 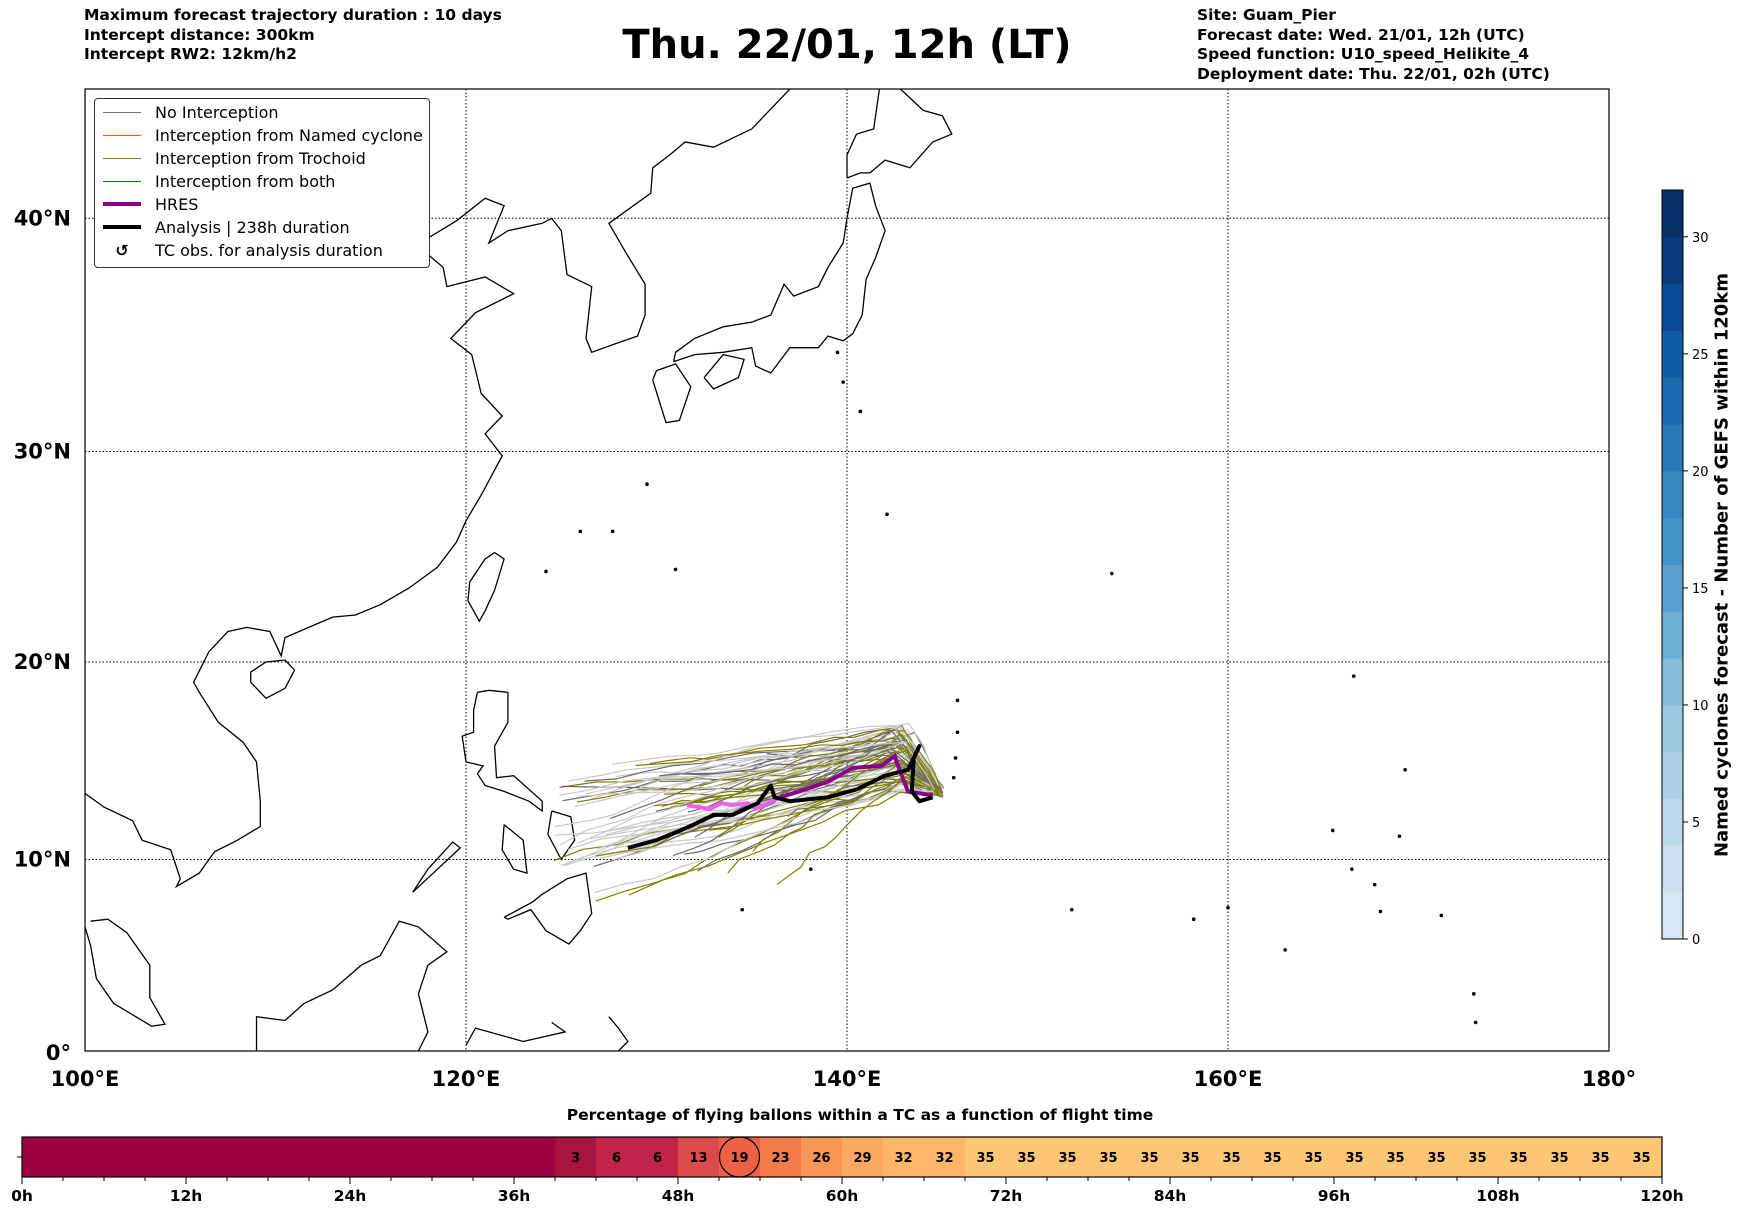 I want to click on deployment-date-text: Deployment date: Thu. 22/01, 02h (UTC), so click(x=1373, y=73).